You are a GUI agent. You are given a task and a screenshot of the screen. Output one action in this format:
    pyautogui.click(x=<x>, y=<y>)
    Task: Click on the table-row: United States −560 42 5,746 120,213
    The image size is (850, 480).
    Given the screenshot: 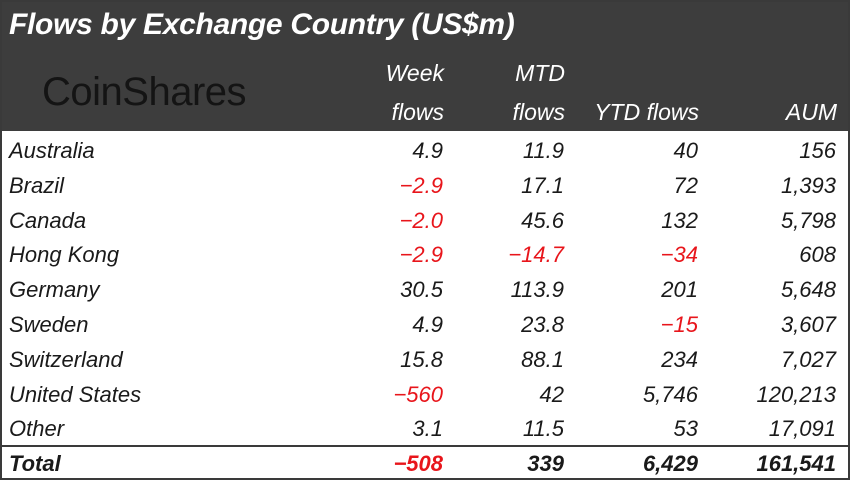 What is the action you would take?
    pyautogui.click(x=425, y=395)
    